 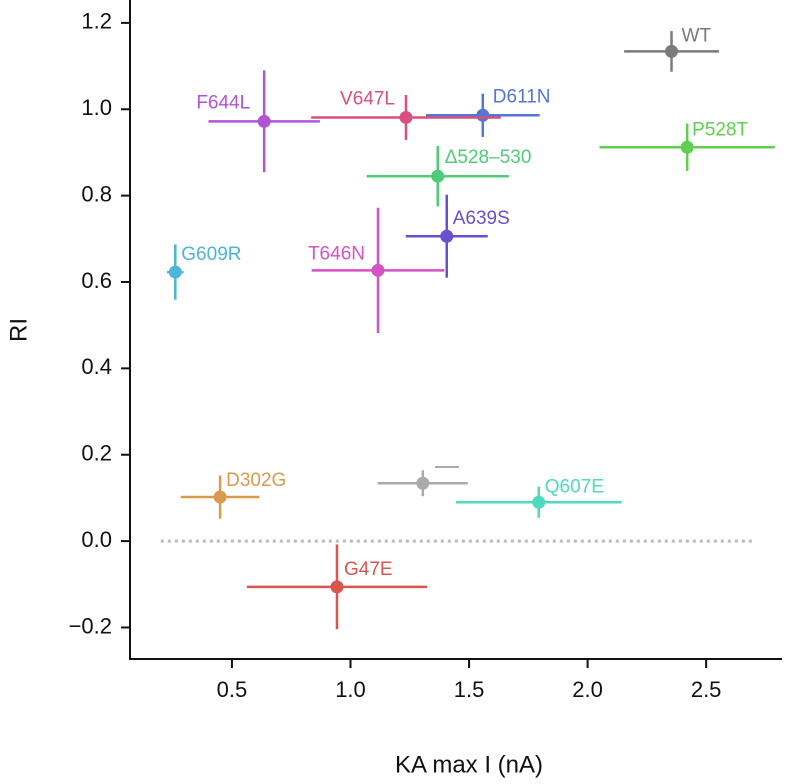 I want to click on x-tick-label: 0.5, so click(x=232, y=689).